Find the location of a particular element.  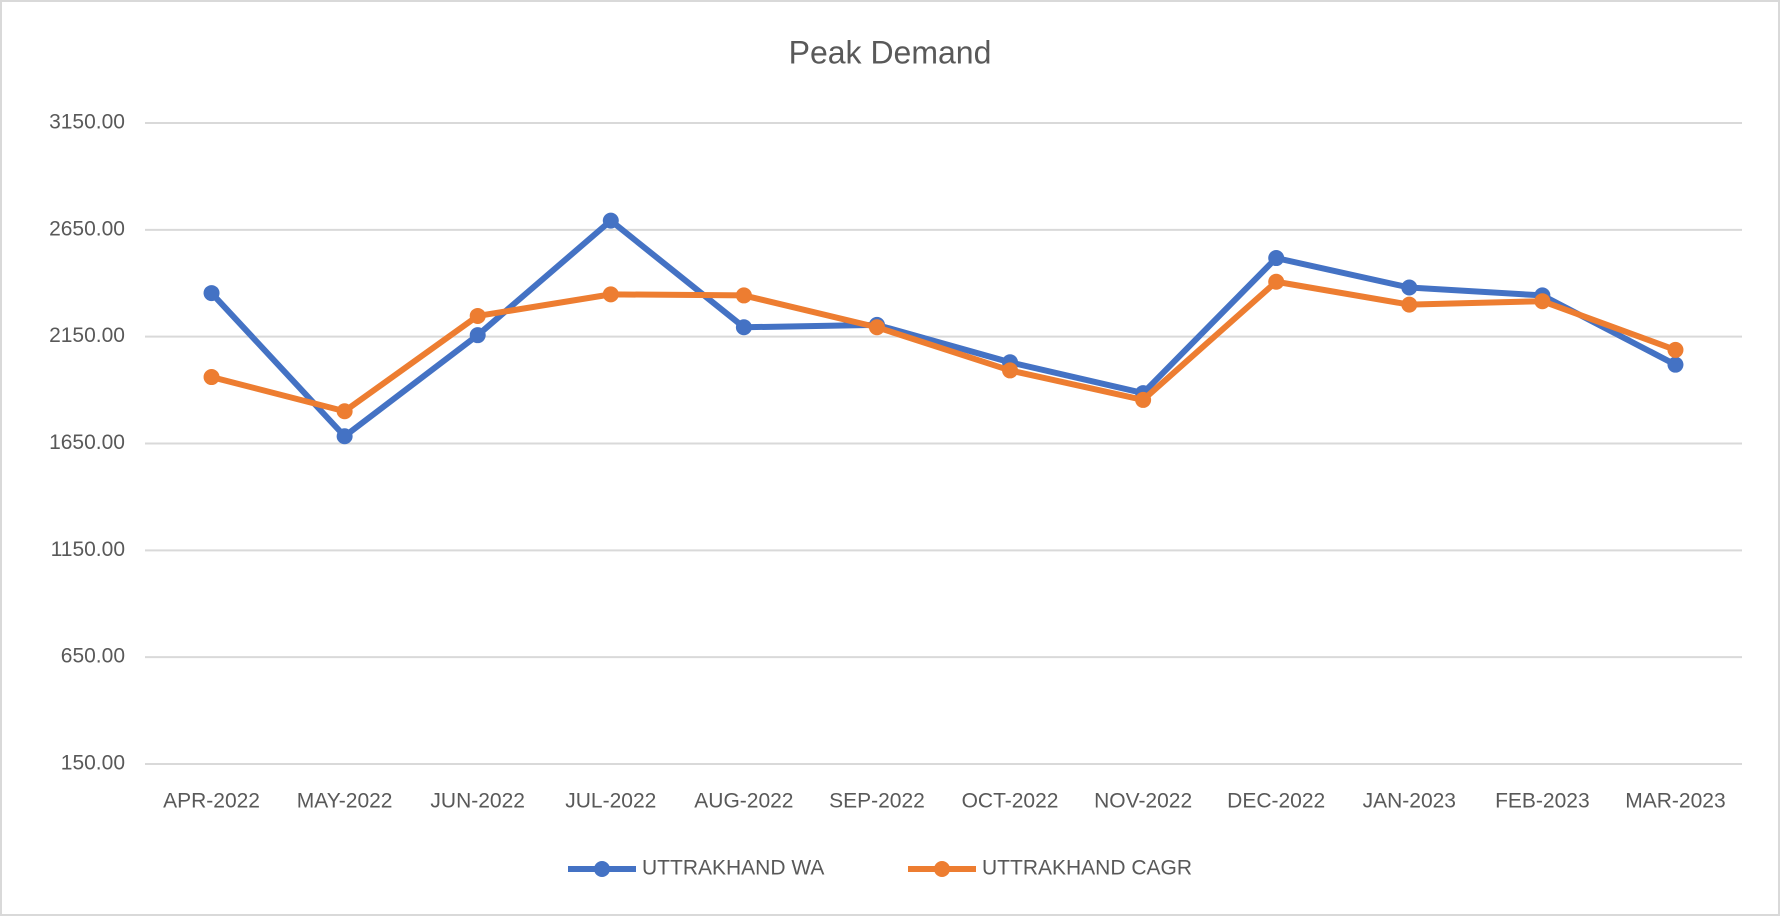

x-tick-label: APR-2022 is located at coordinates (211, 801).